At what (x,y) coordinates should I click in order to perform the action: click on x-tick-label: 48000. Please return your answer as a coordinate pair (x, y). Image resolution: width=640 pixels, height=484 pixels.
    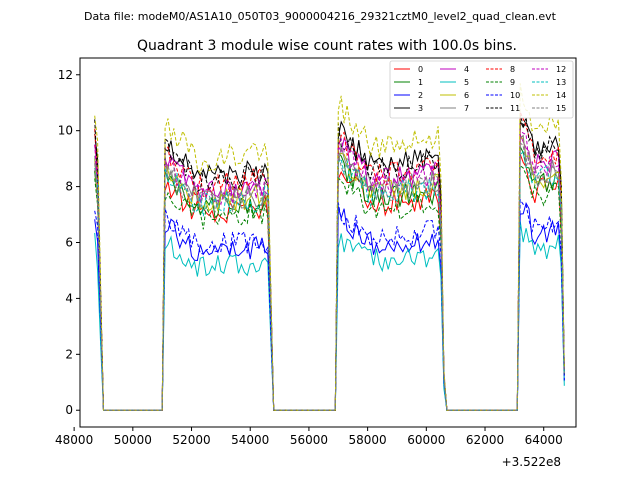
    Looking at the image, I should click on (74, 440).